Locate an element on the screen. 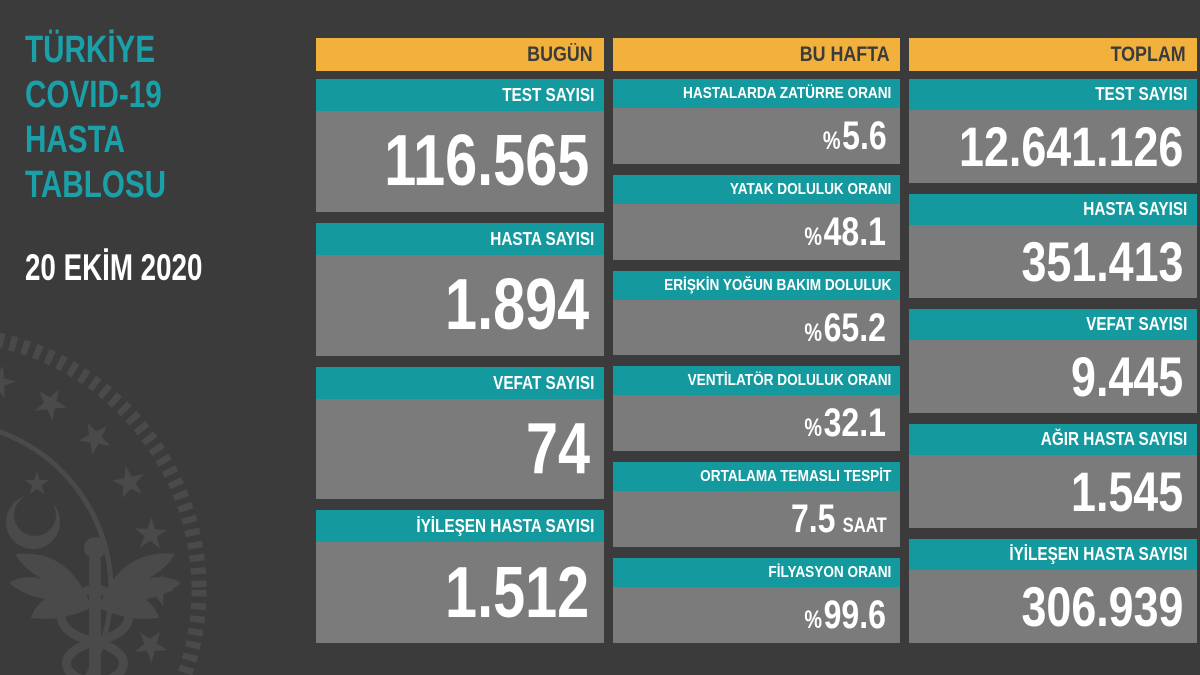  column-header-bu-hafta: BU HAFTA is located at coordinates (756, 54).